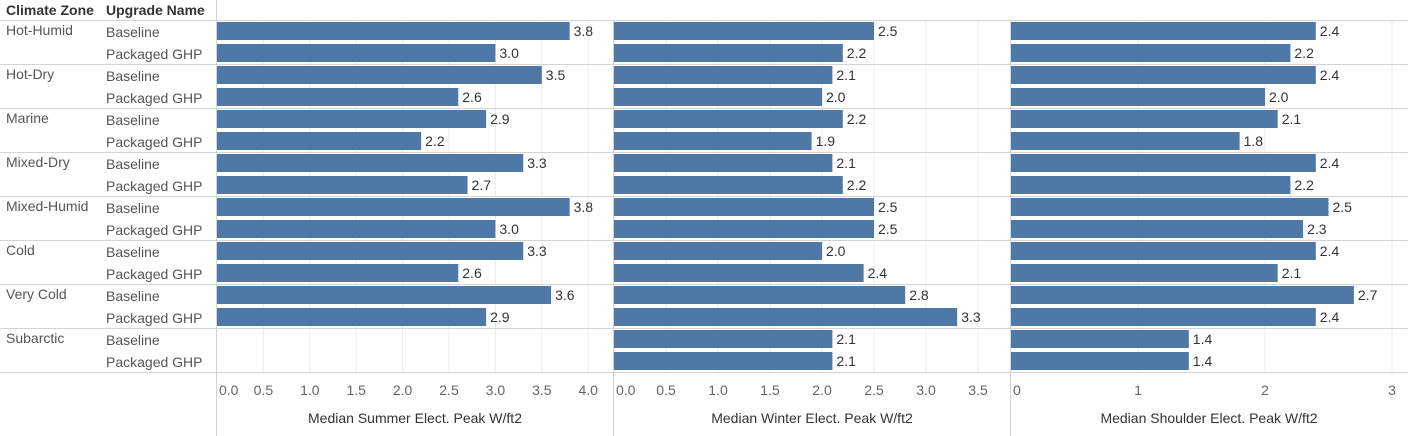  Describe the element at coordinates (1392, 390) in the screenshot. I see `tick-label: 3` at that location.